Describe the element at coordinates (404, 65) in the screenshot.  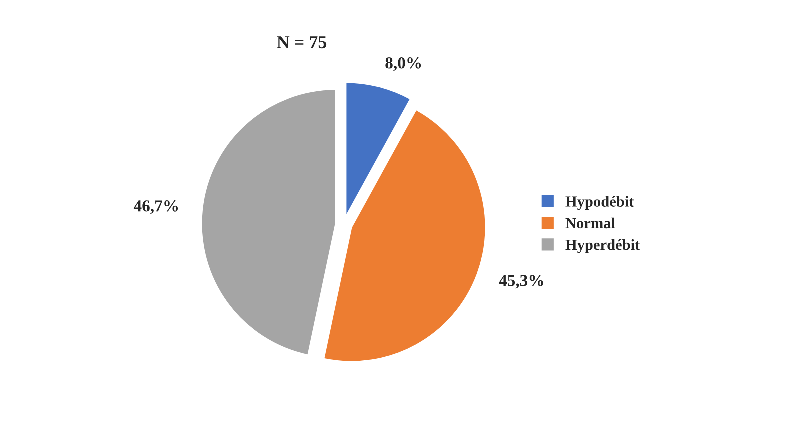
I see `data-label: 8,0%` at that location.